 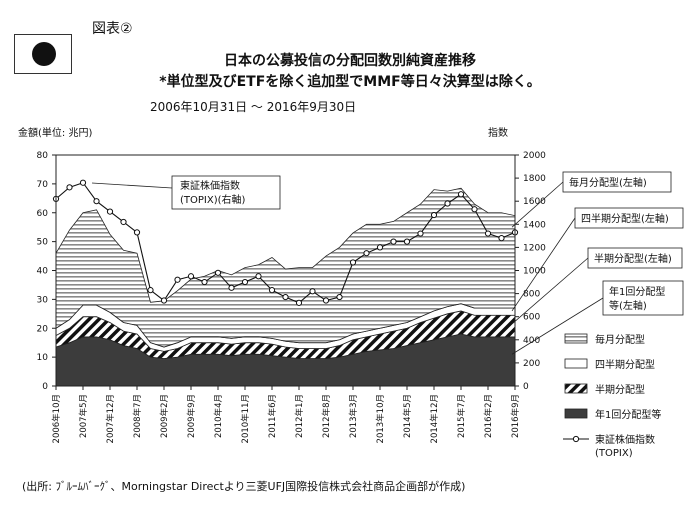 I want to click on left-tick-label: 20, so click(x=43, y=329).